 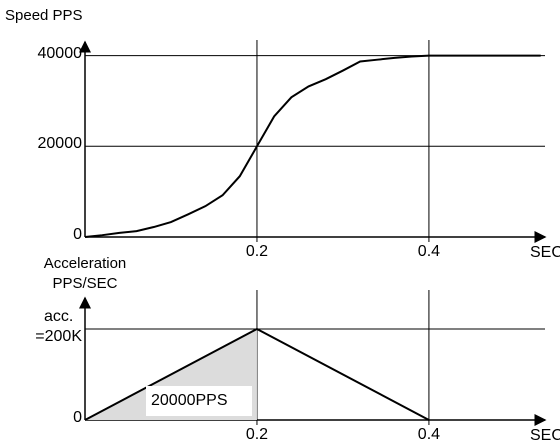 What do you see at coordinates (85, 273) in the screenshot?
I see `y-axis-label: Acceleration PPS/SEC` at bounding box center [85, 273].